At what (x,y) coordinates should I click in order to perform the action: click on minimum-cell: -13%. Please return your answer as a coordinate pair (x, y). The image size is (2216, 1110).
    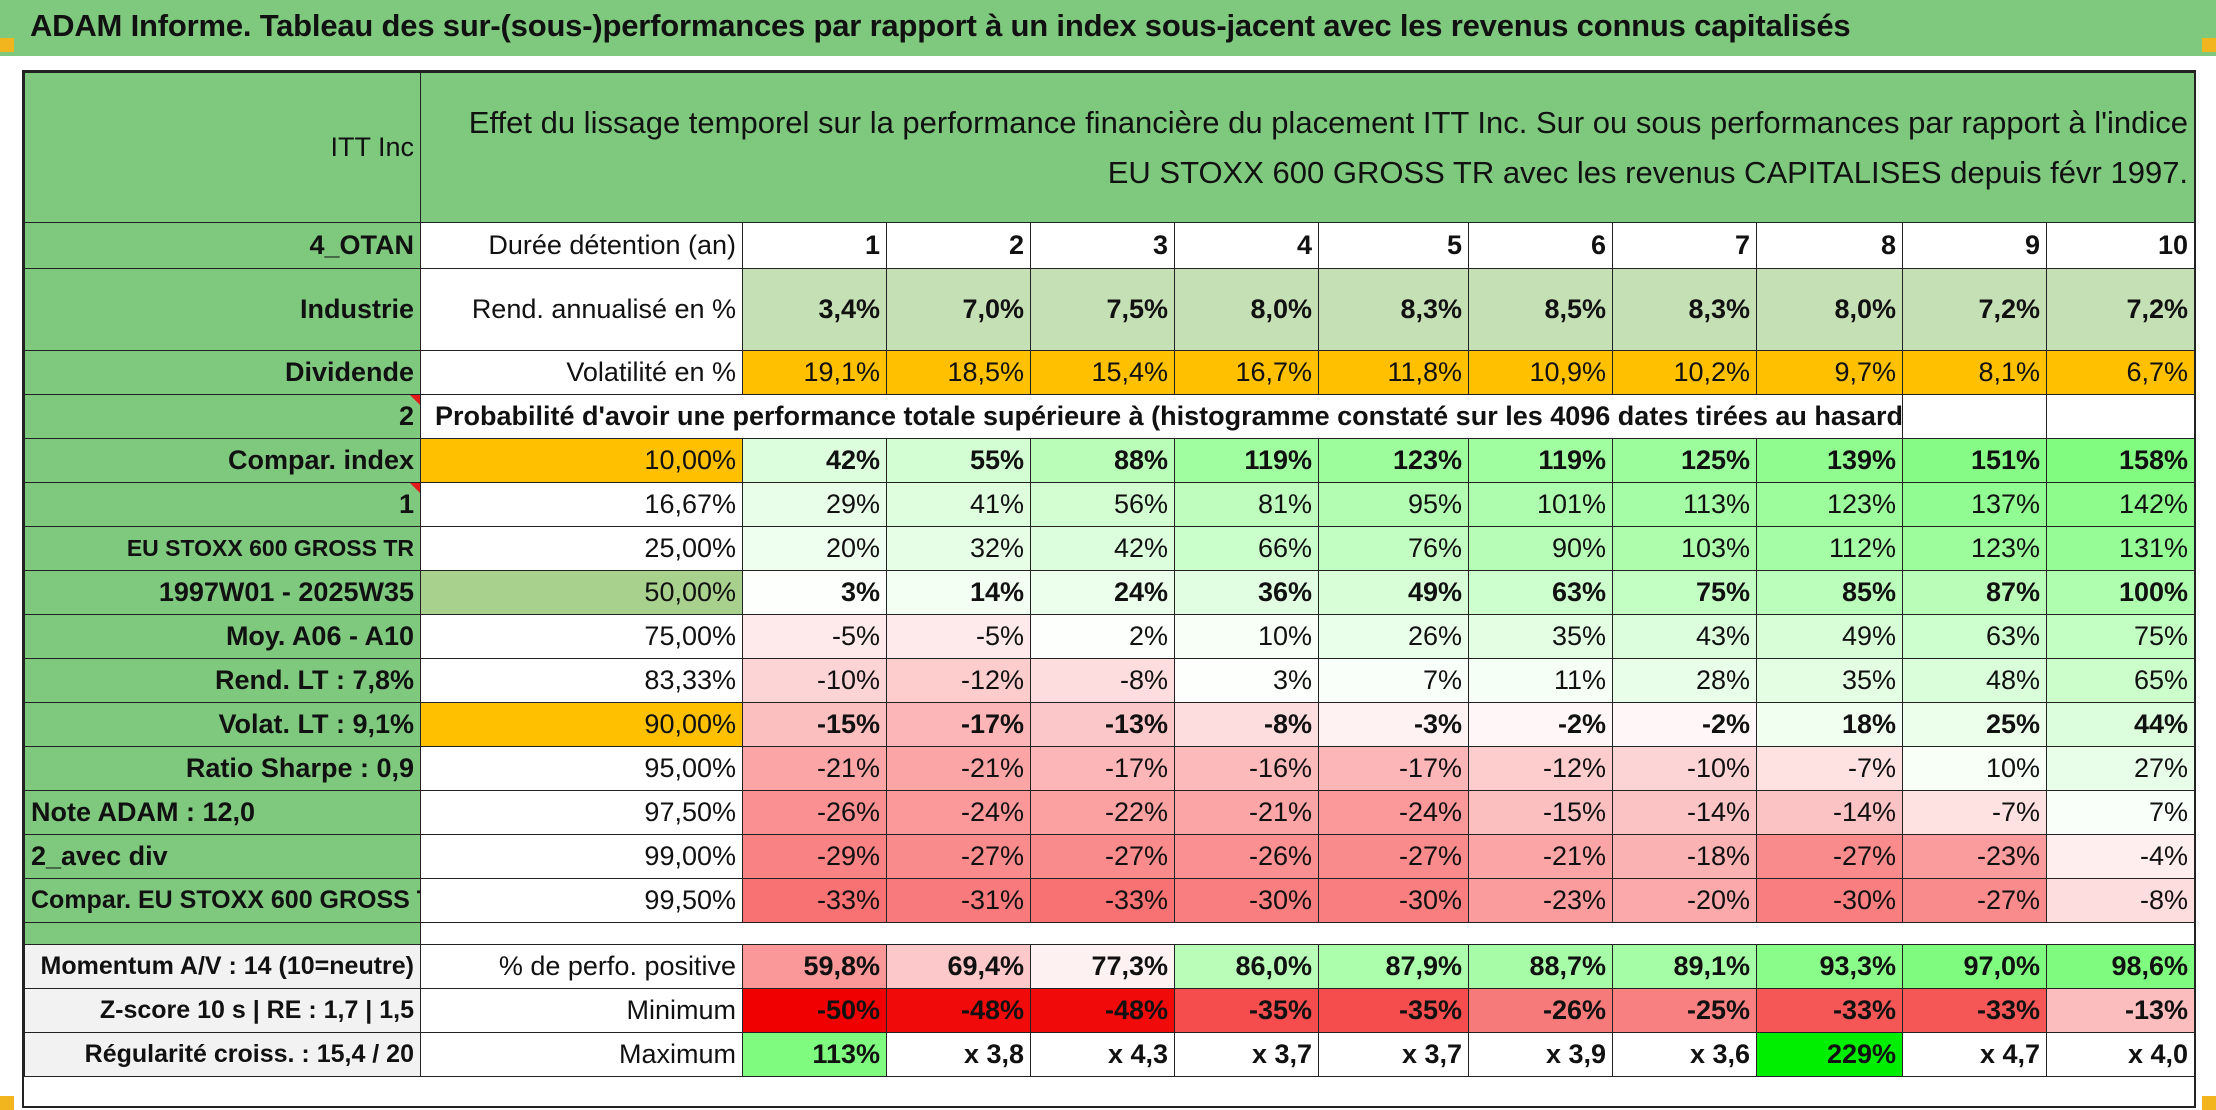
    Looking at the image, I should click on (2120, 1010).